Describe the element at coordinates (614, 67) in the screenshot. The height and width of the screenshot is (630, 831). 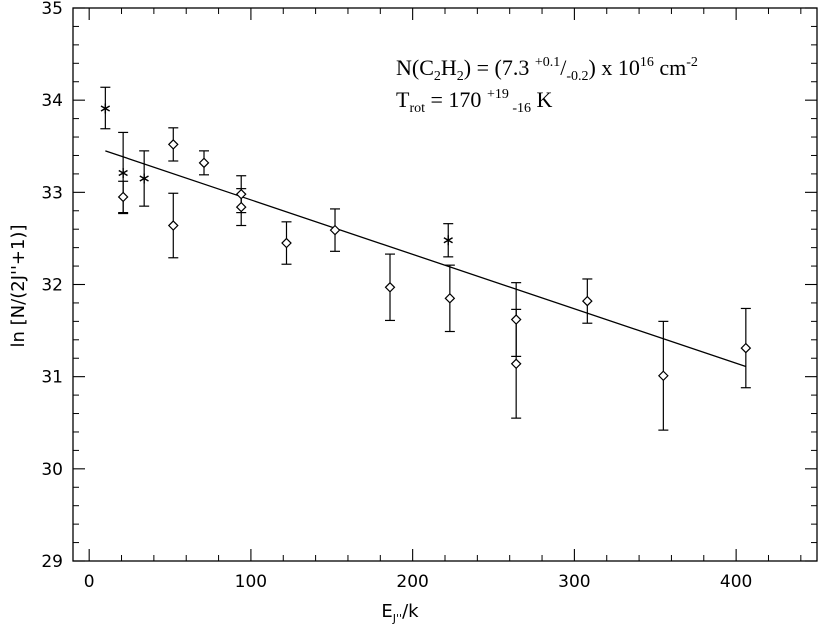
I see `density-mid3: ) x 10` at that location.